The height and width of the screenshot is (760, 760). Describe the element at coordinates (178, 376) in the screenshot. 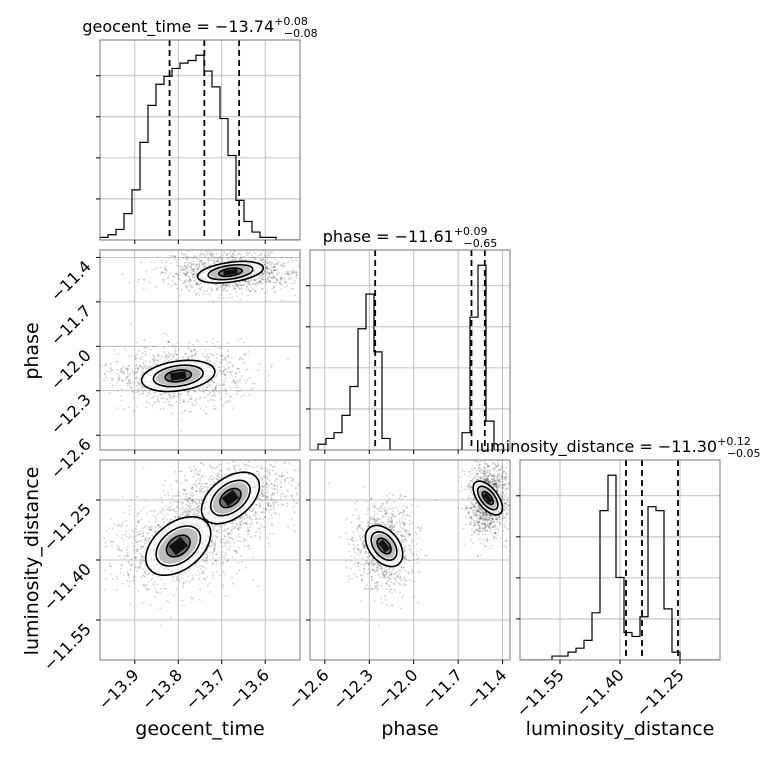

I see `density-peak` at that location.